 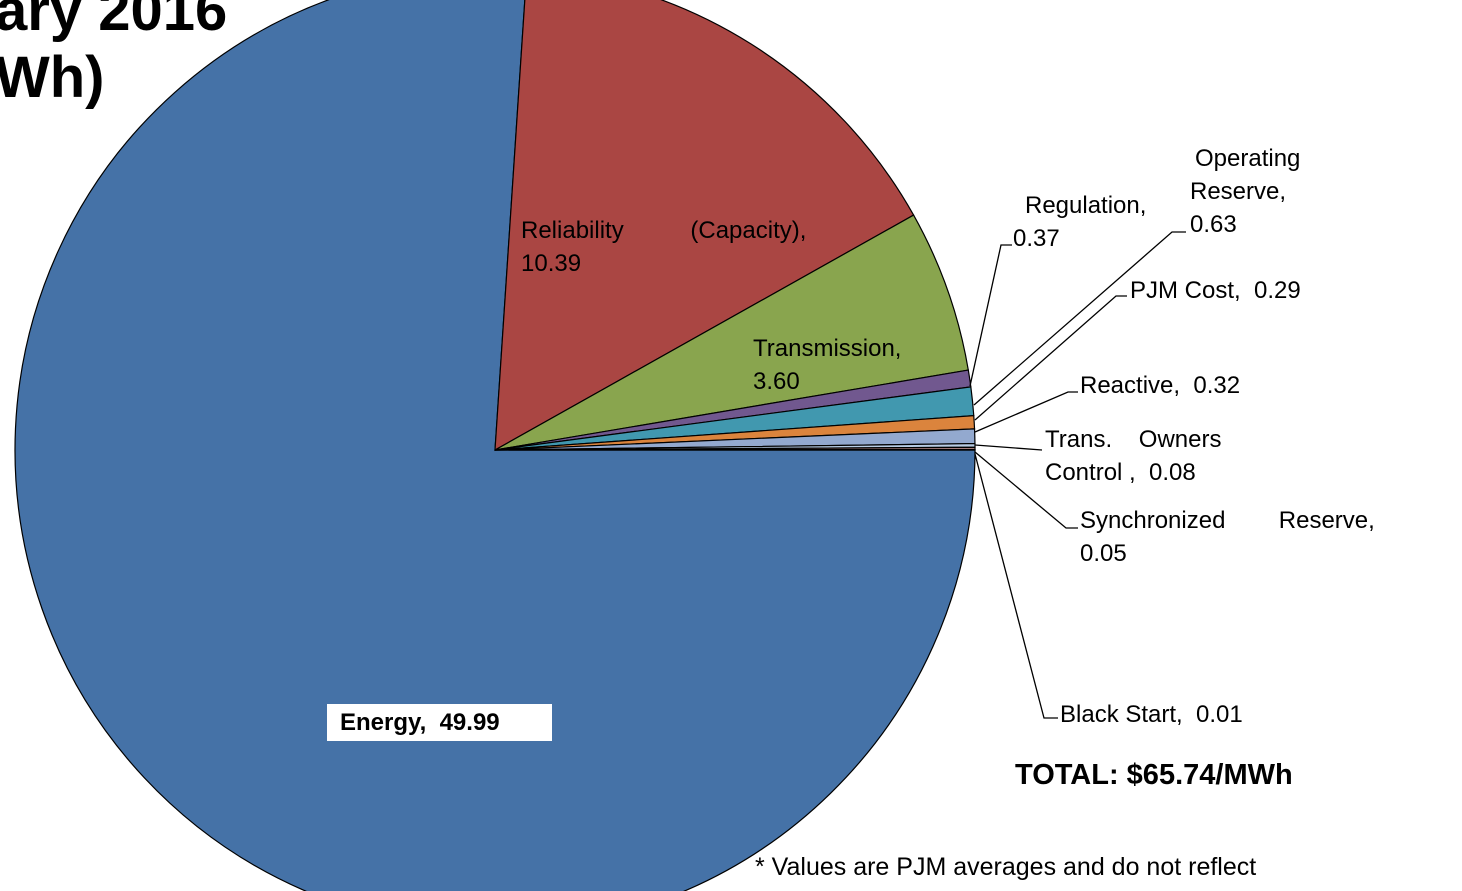 I want to click on data-label: PJM Cost, 0.29, so click(x=1215, y=290).